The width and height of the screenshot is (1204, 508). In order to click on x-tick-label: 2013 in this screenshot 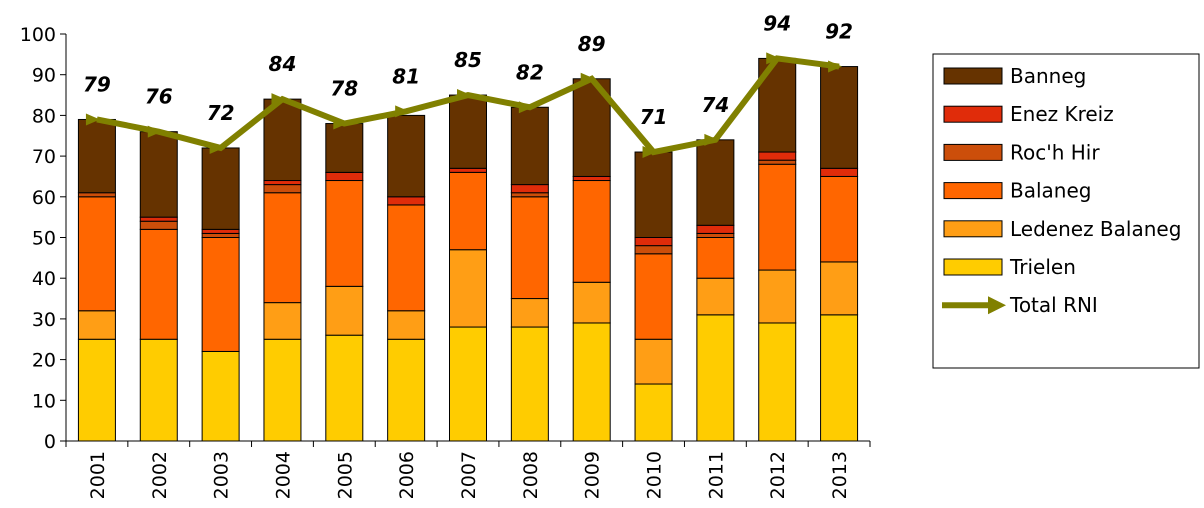, I will do `click(840, 475)`.